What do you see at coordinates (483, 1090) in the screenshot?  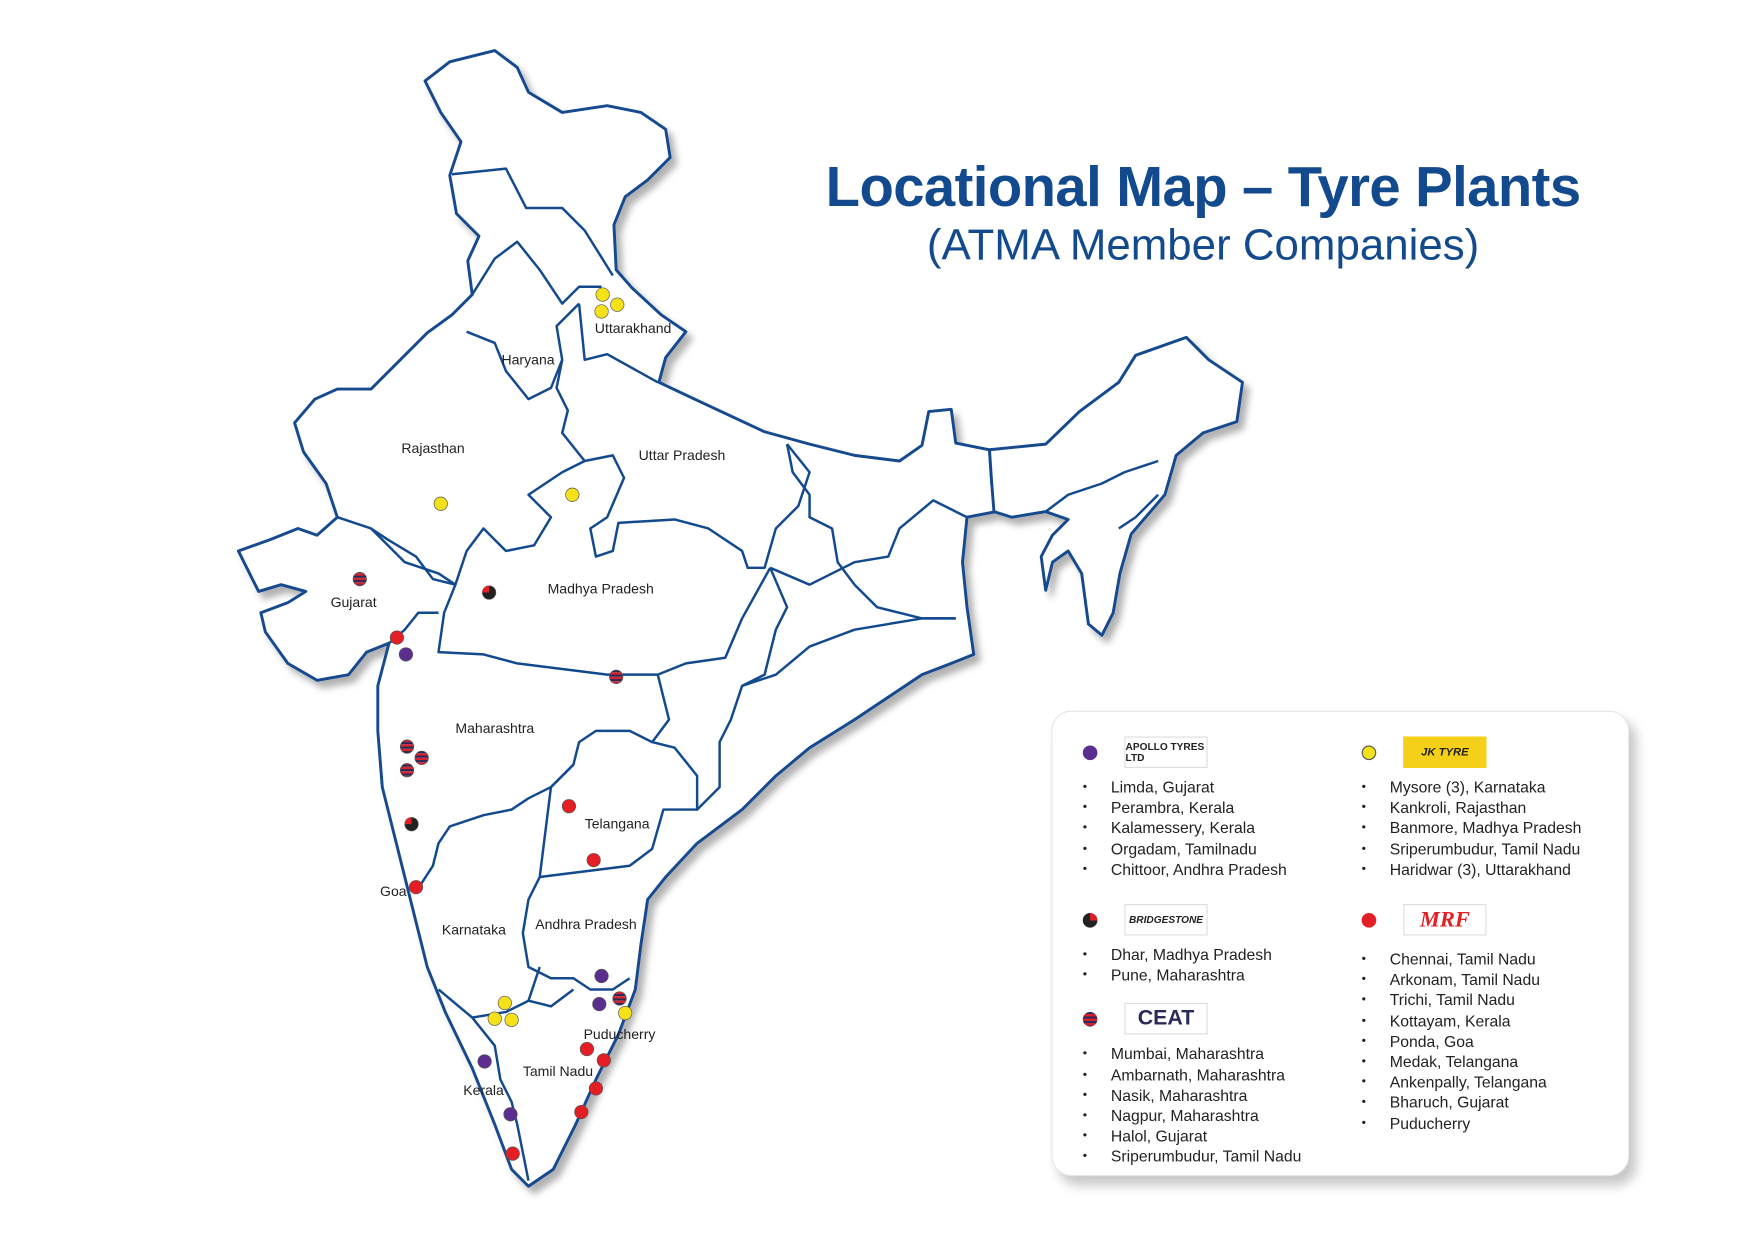 I see `label-kerala: Kerala` at bounding box center [483, 1090].